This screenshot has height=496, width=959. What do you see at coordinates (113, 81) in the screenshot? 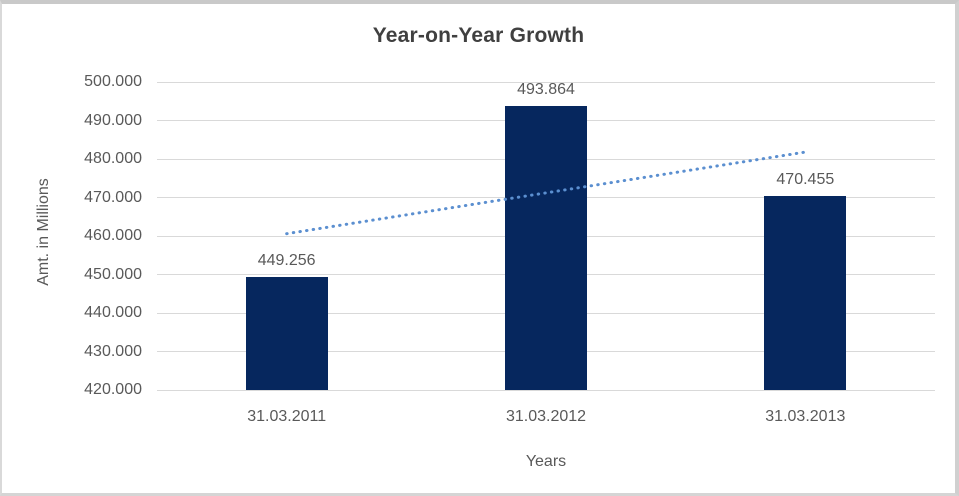
I see `y-tick-label: 500.000` at bounding box center [113, 81].